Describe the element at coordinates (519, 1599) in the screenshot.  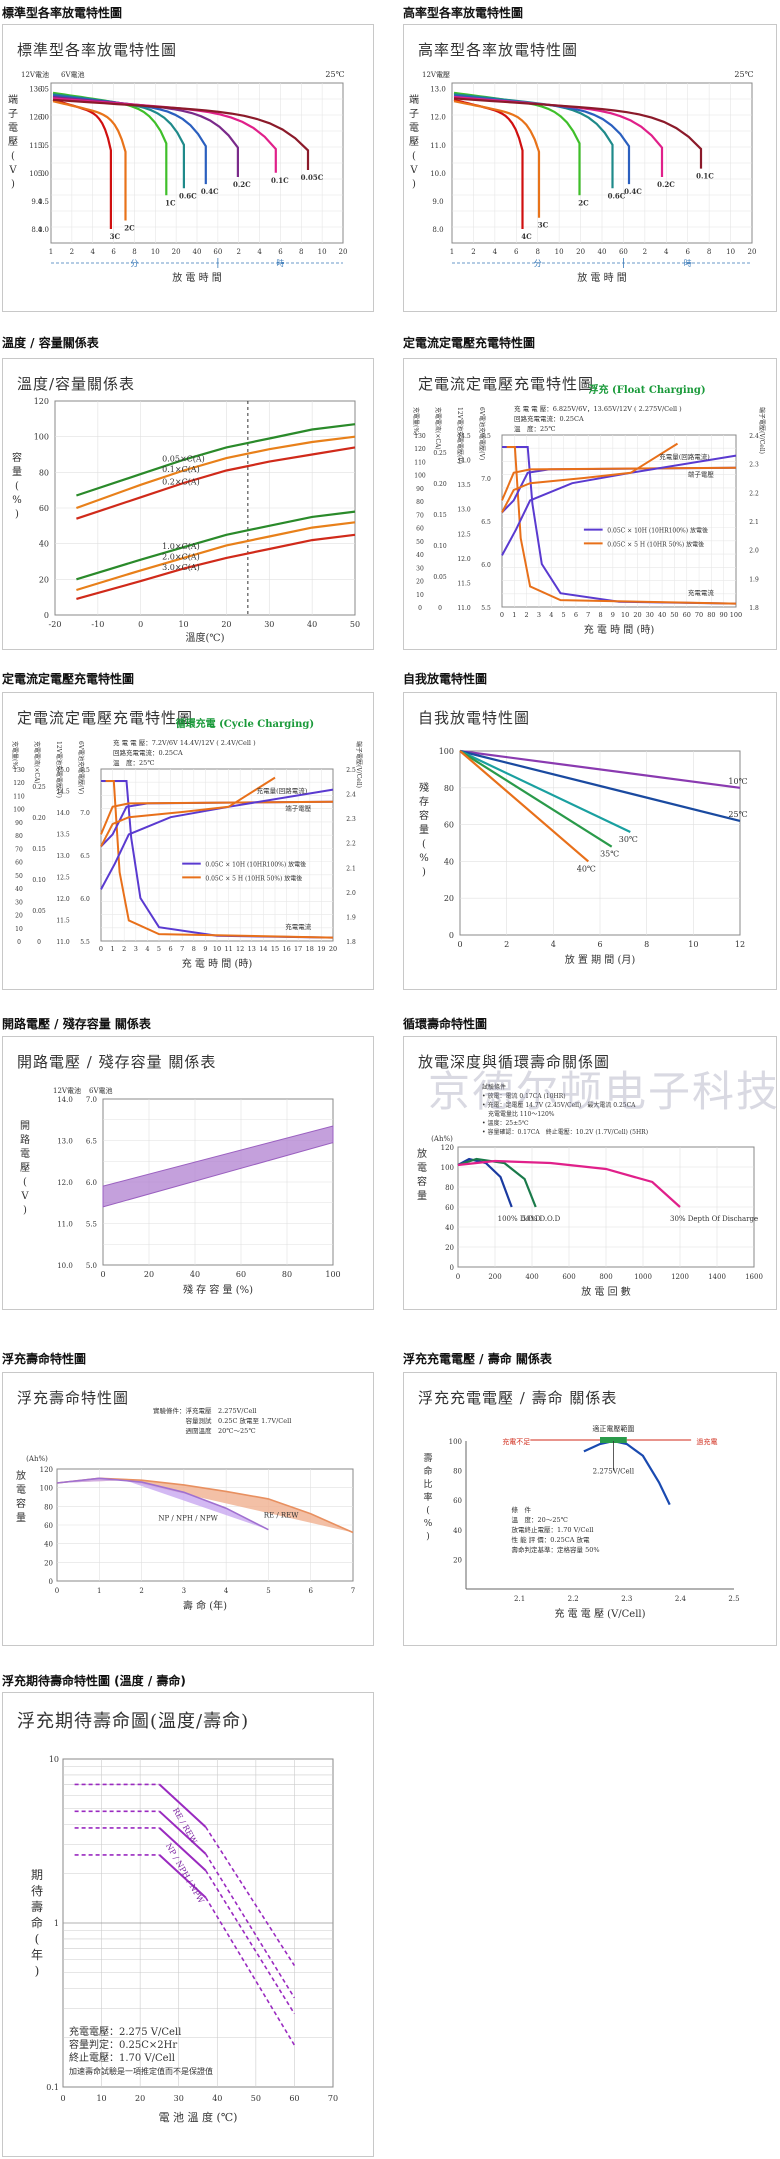
I see `x-tick-label: 2.1` at that location.